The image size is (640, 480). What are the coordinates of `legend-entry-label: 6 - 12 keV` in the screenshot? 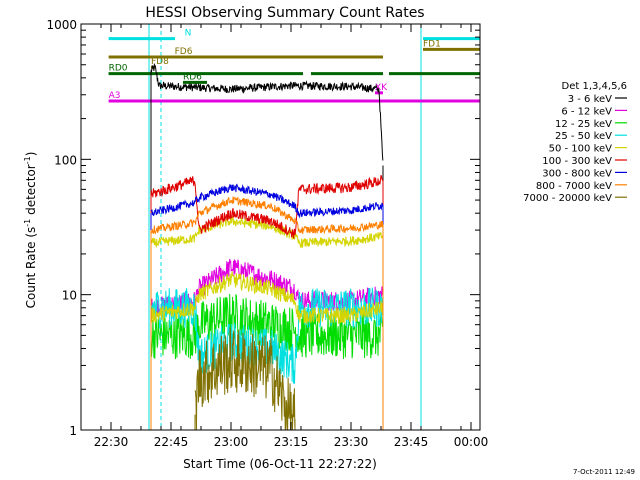 It's located at (586, 111).